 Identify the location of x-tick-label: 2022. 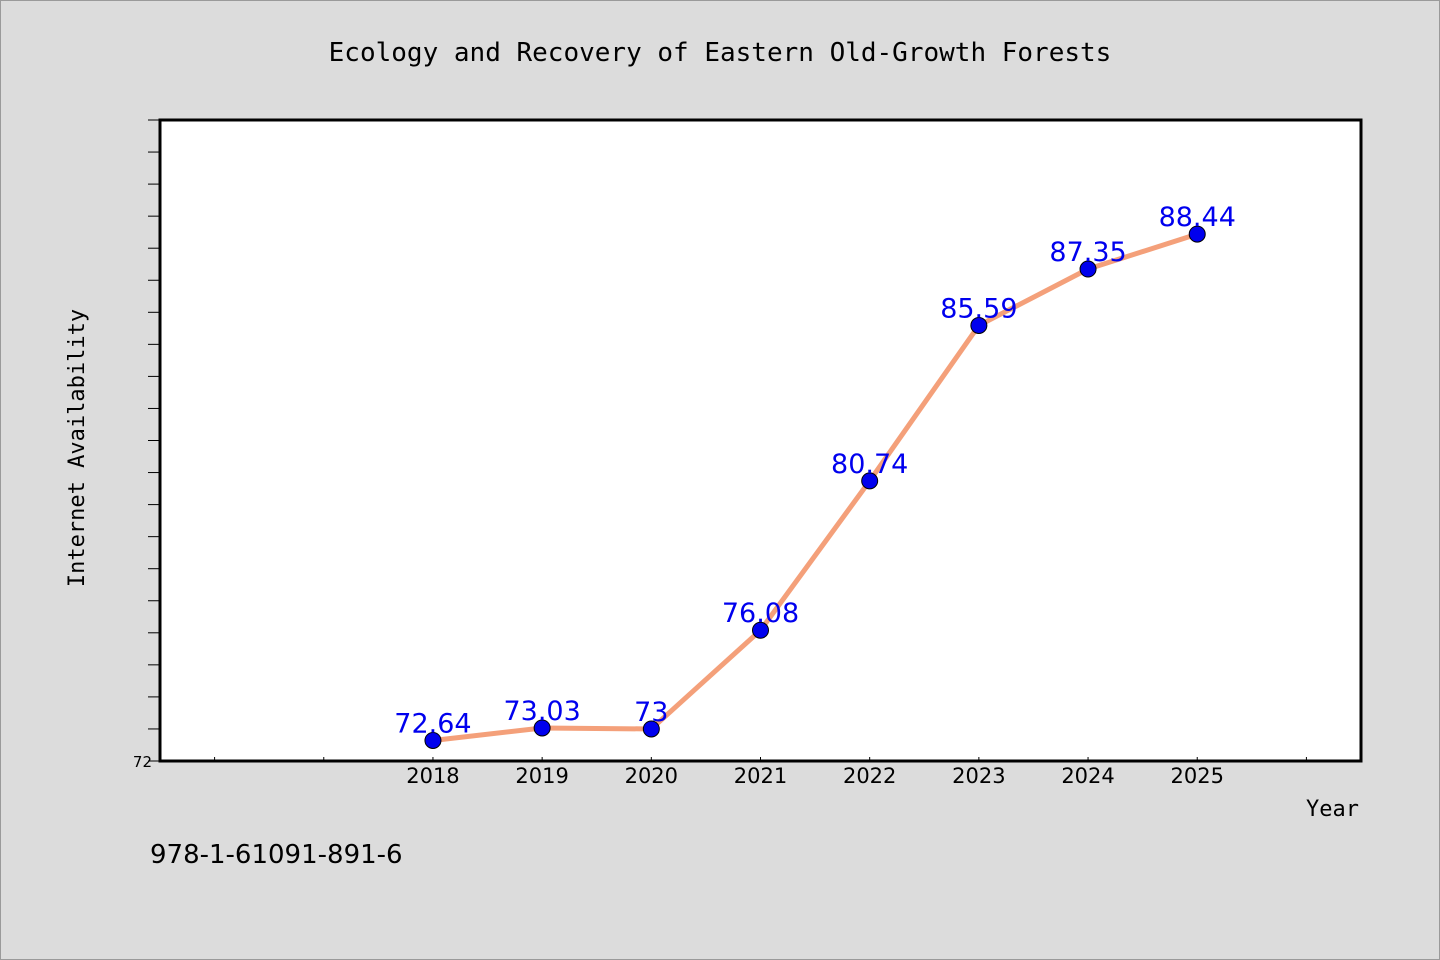
(869, 776).